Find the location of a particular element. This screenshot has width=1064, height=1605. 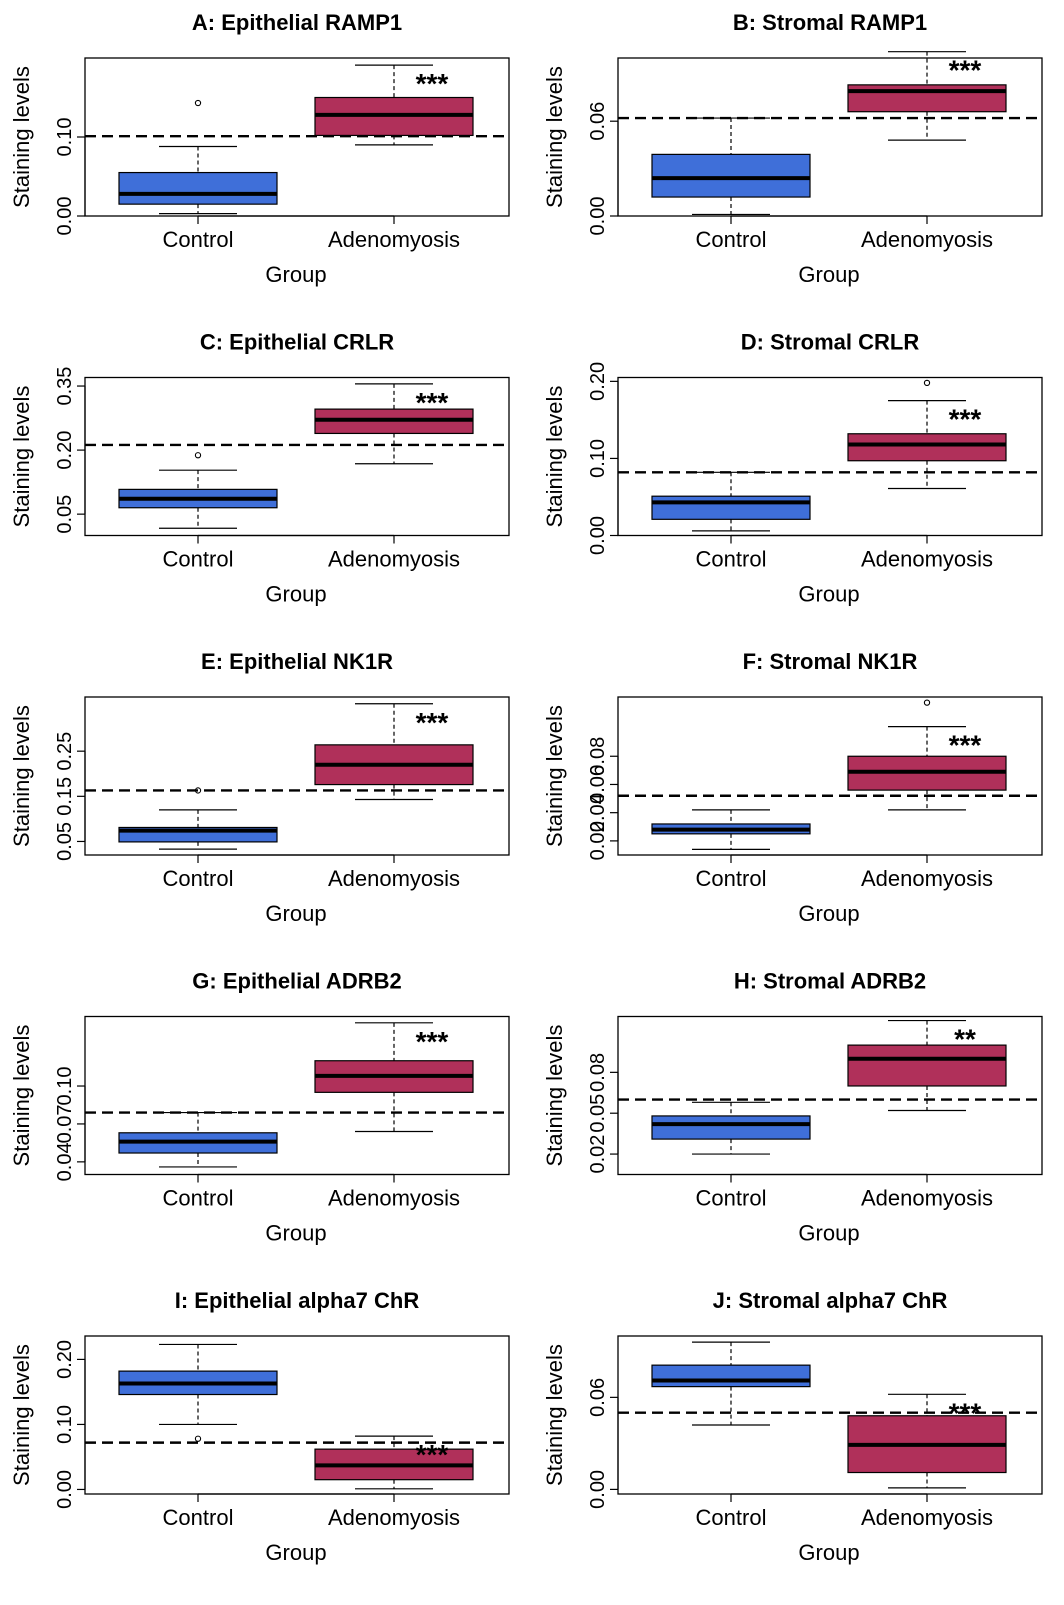

chart-title: C: Epithelial CRLR is located at coordinates (297, 342).